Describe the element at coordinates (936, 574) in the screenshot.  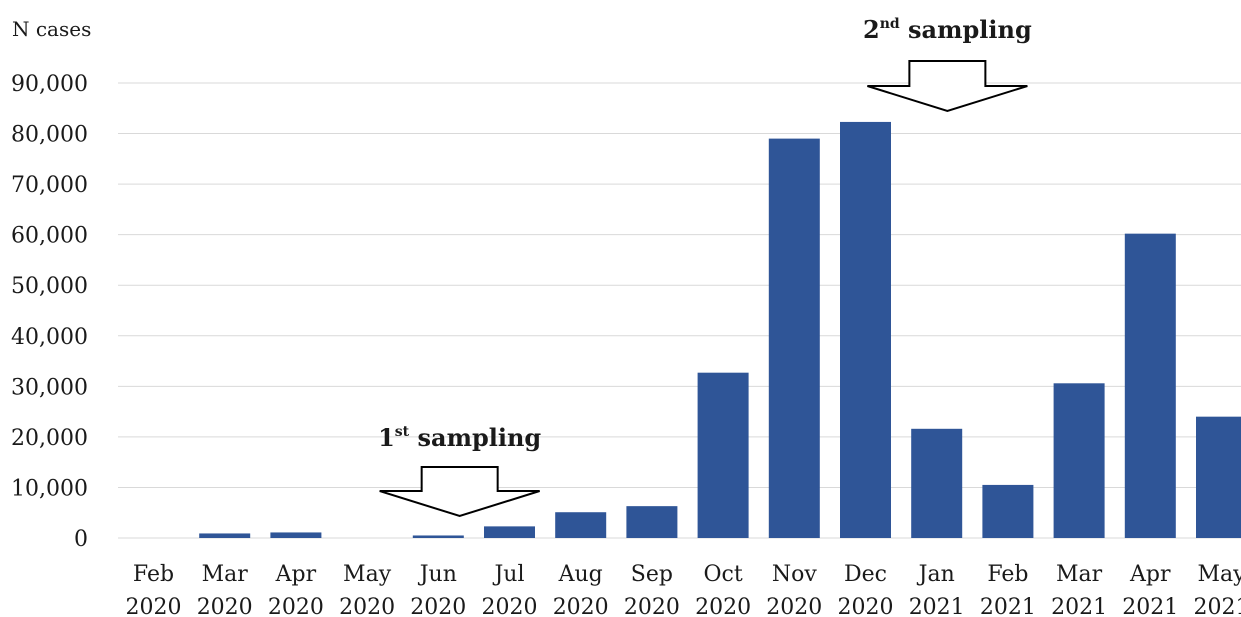
I see `x-tick-month: Jan` at that location.